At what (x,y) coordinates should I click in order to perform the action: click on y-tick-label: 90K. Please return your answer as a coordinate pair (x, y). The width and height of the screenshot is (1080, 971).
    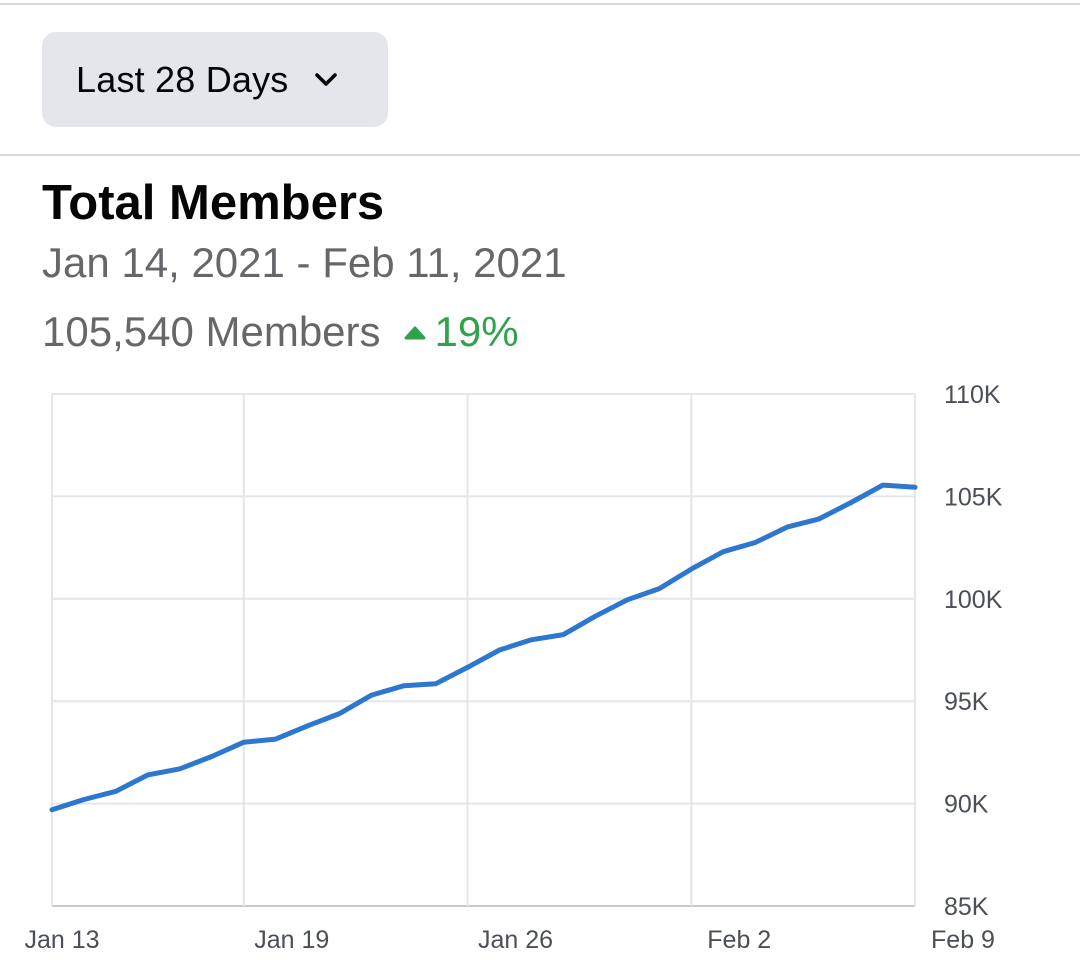
    Looking at the image, I should click on (966, 805).